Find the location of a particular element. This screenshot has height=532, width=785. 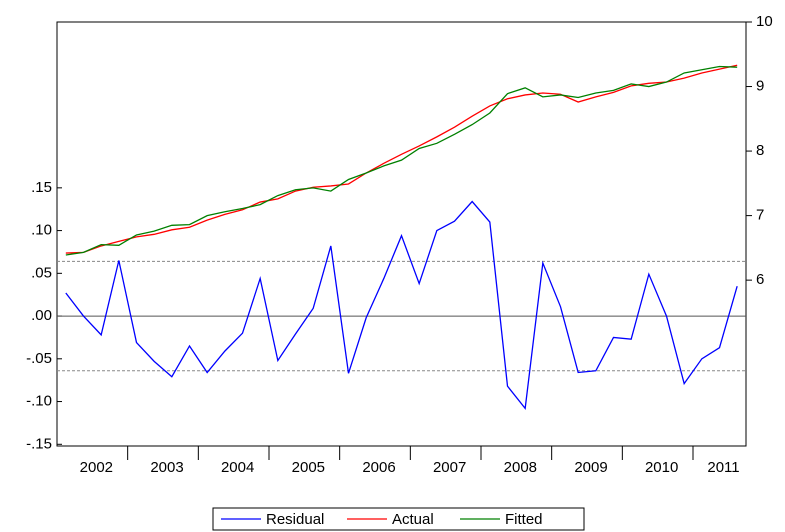

y2-tick-label: 6 is located at coordinates (760, 279).